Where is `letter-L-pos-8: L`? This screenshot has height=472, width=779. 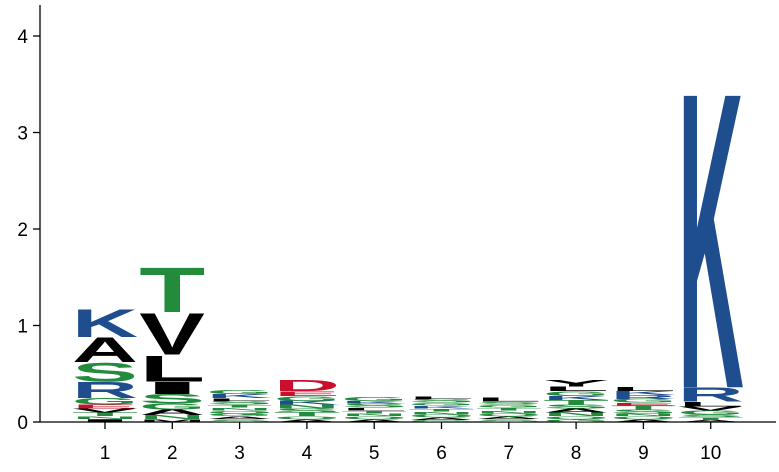 letter-L-pos-8: L is located at coordinates (576, 388).